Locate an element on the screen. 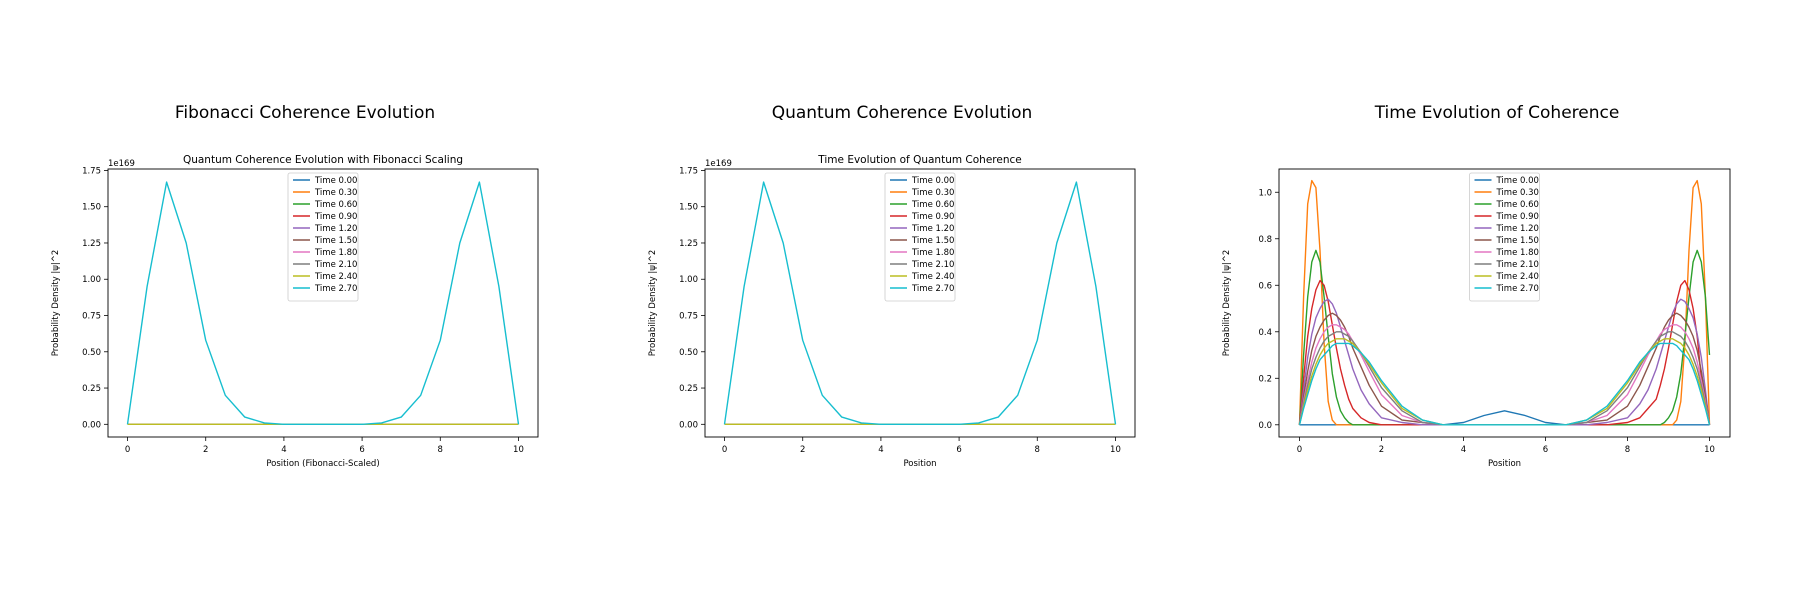 This screenshot has height=600, width=1800. y-tick-label: 0.6 is located at coordinates (1265, 286).